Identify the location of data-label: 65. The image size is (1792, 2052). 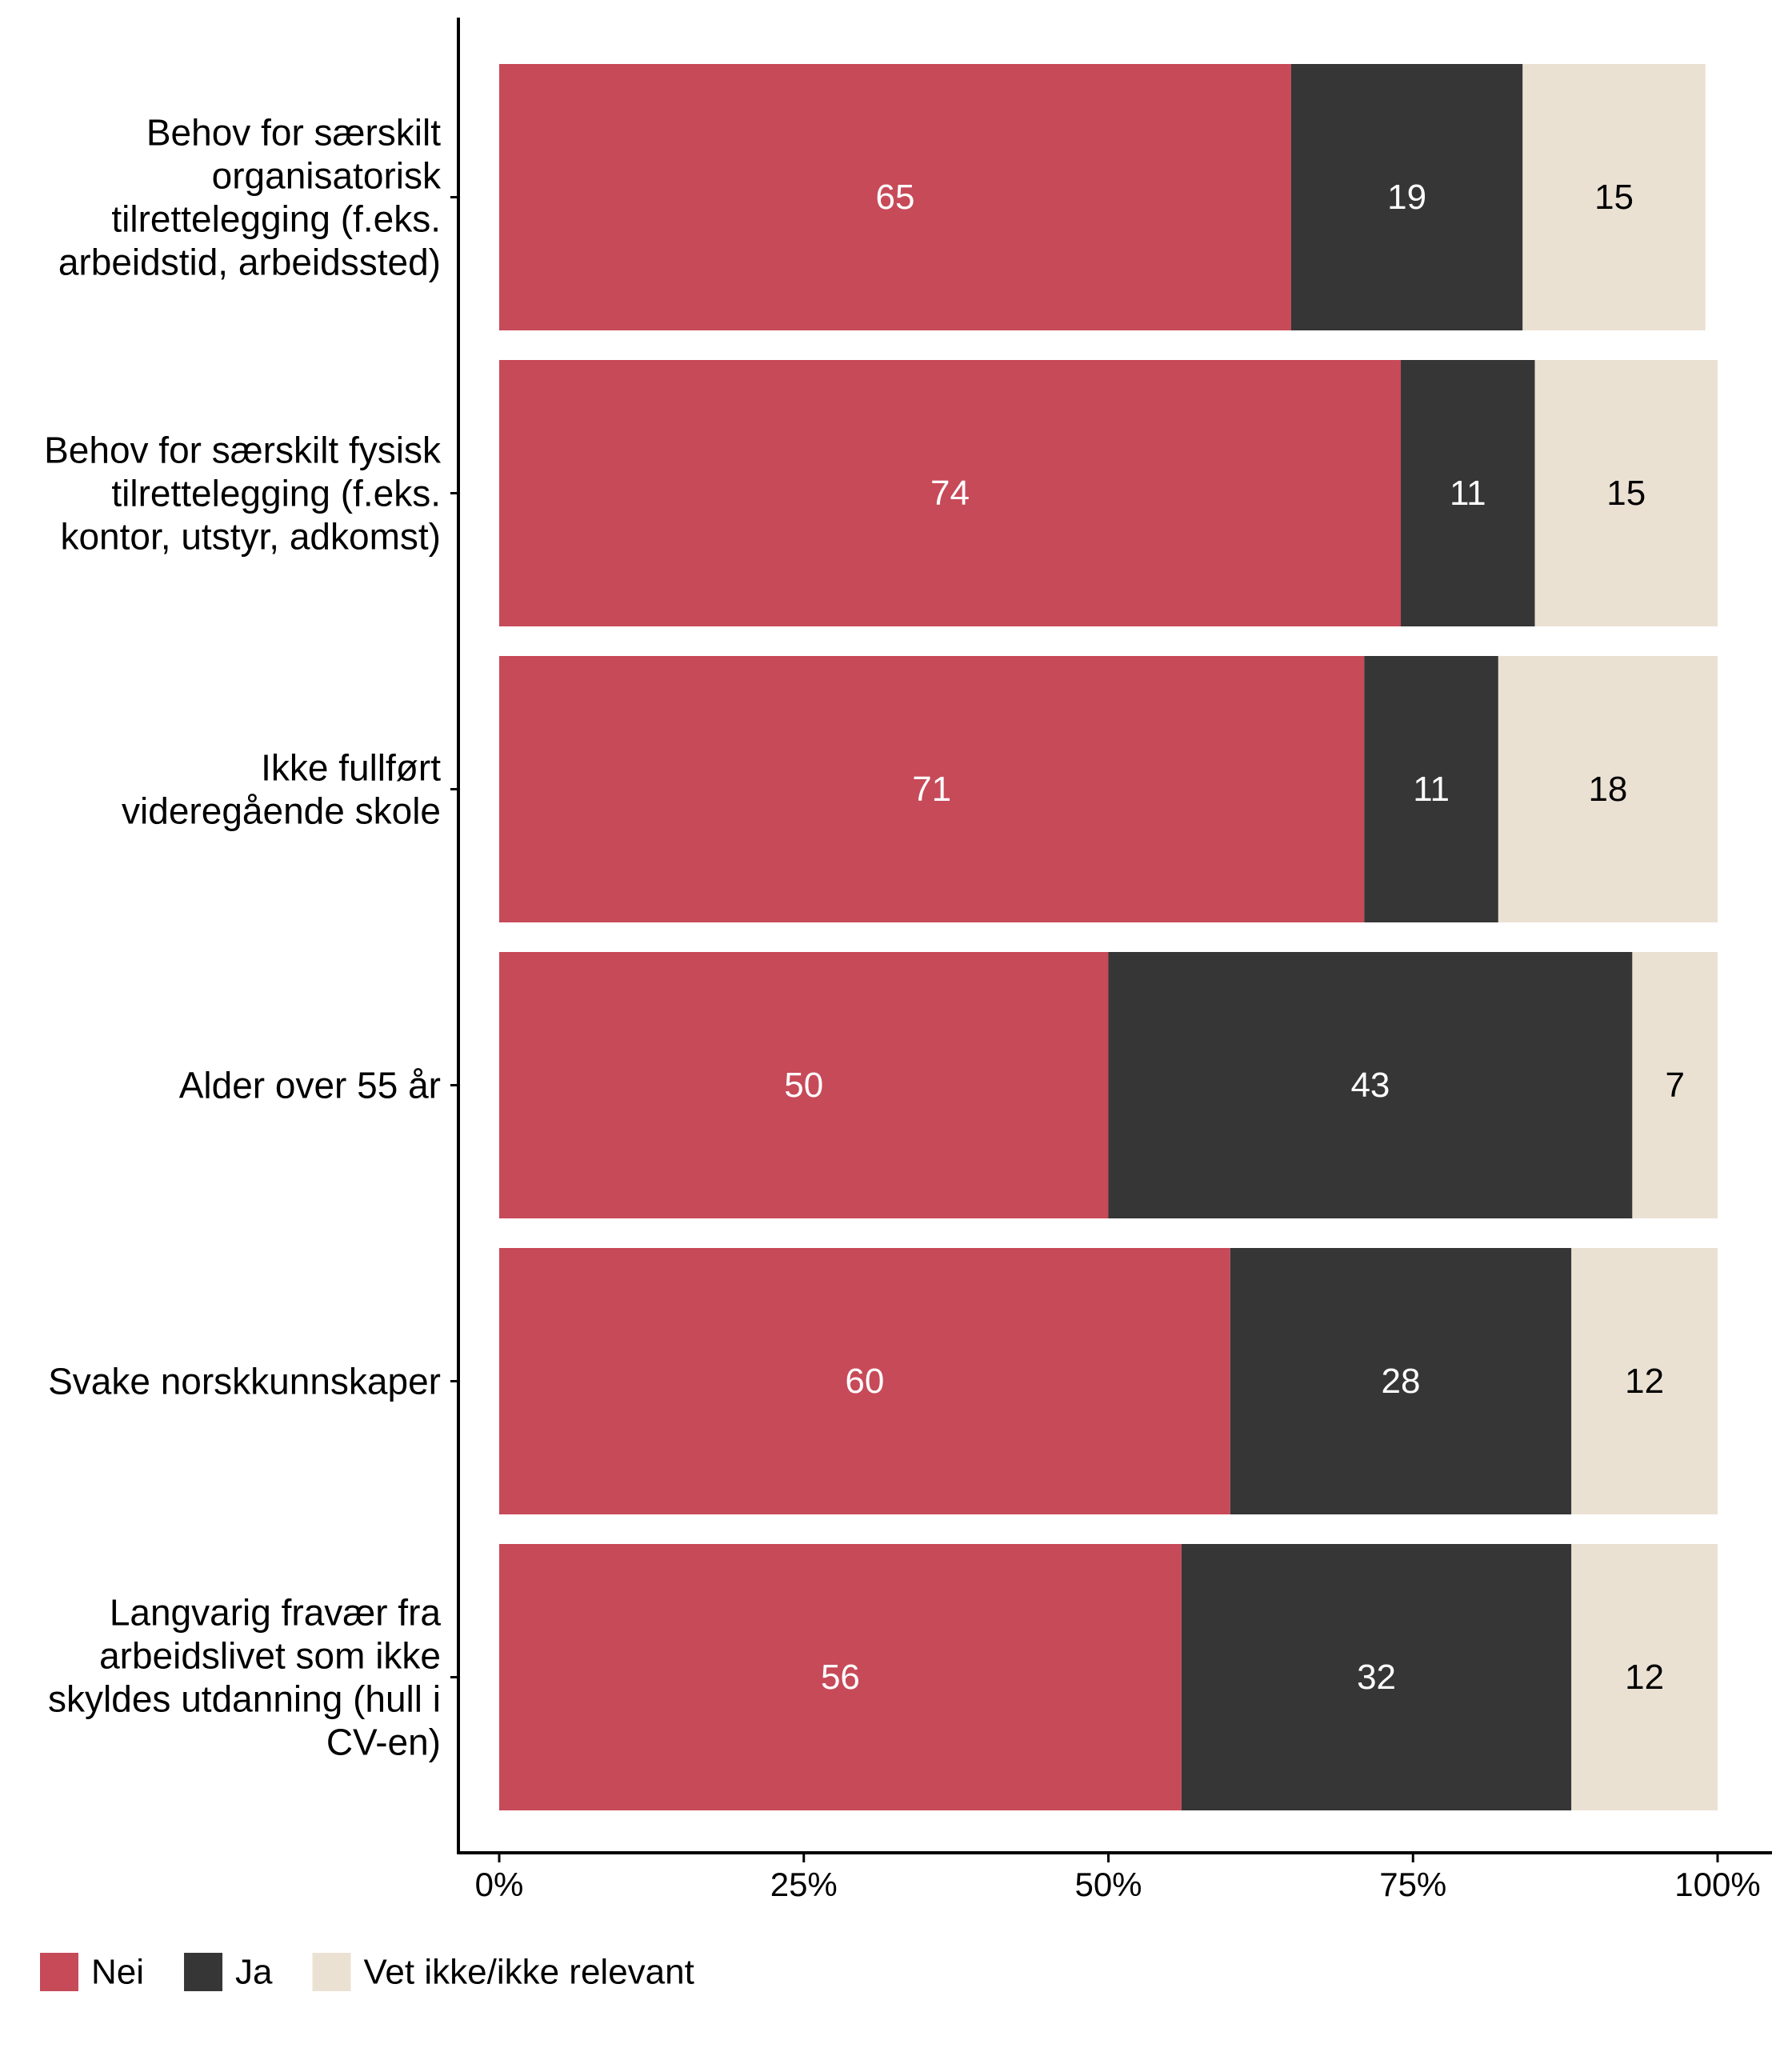
(894, 197).